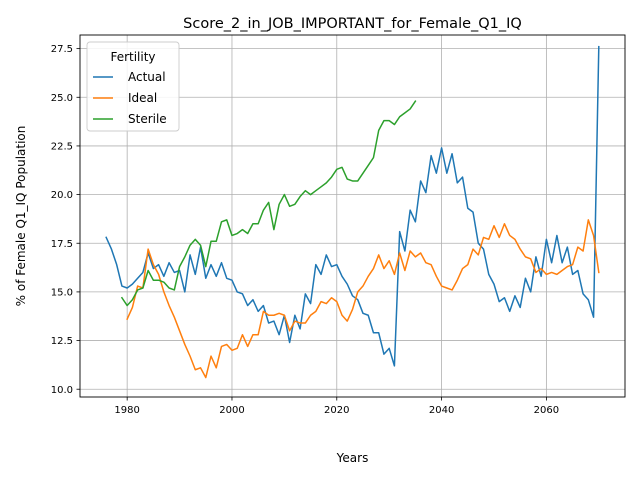 This screenshot has width=640, height=480. What do you see at coordinates (62, 98) in the screenshot?
I see `y-tick-label: 25.0` at bounding box center [62, 98].